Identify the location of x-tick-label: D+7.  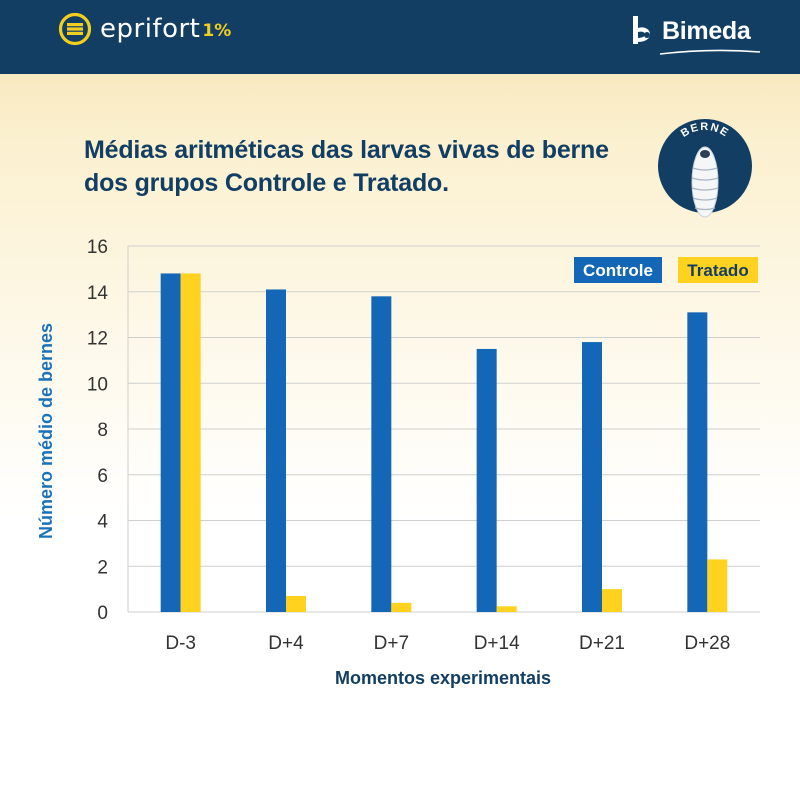
(391, 643).